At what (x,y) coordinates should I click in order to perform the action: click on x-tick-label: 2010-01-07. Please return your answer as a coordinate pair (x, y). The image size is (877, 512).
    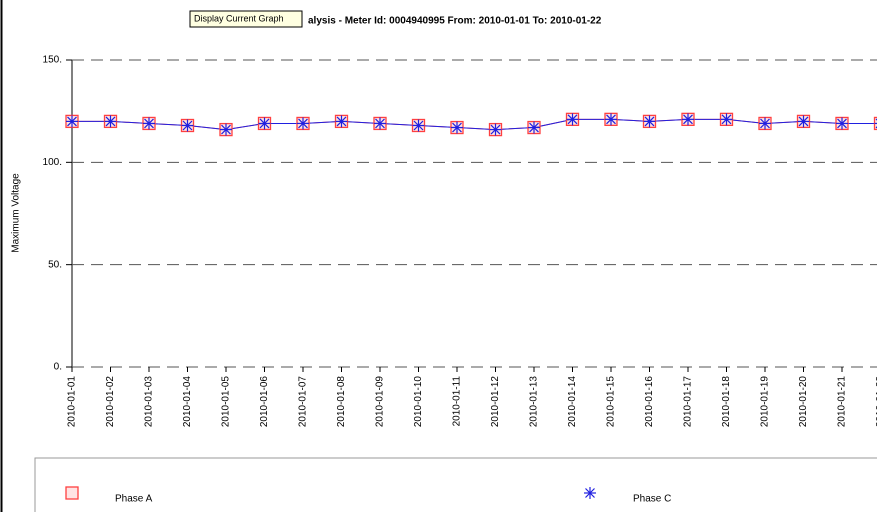
    Looking at the image, I should click on (303, 402).